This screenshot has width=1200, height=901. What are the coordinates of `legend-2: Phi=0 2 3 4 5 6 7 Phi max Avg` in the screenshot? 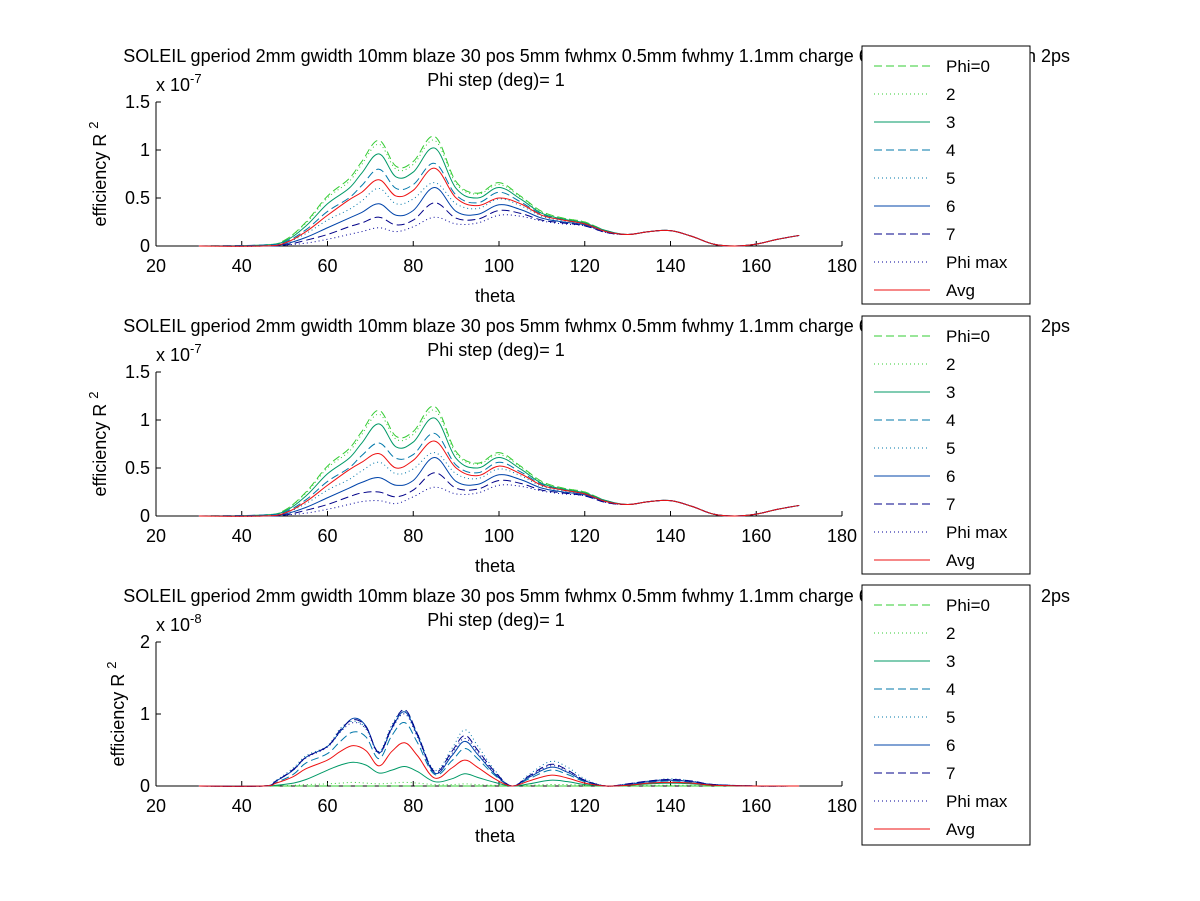 It's located at (946, 445).